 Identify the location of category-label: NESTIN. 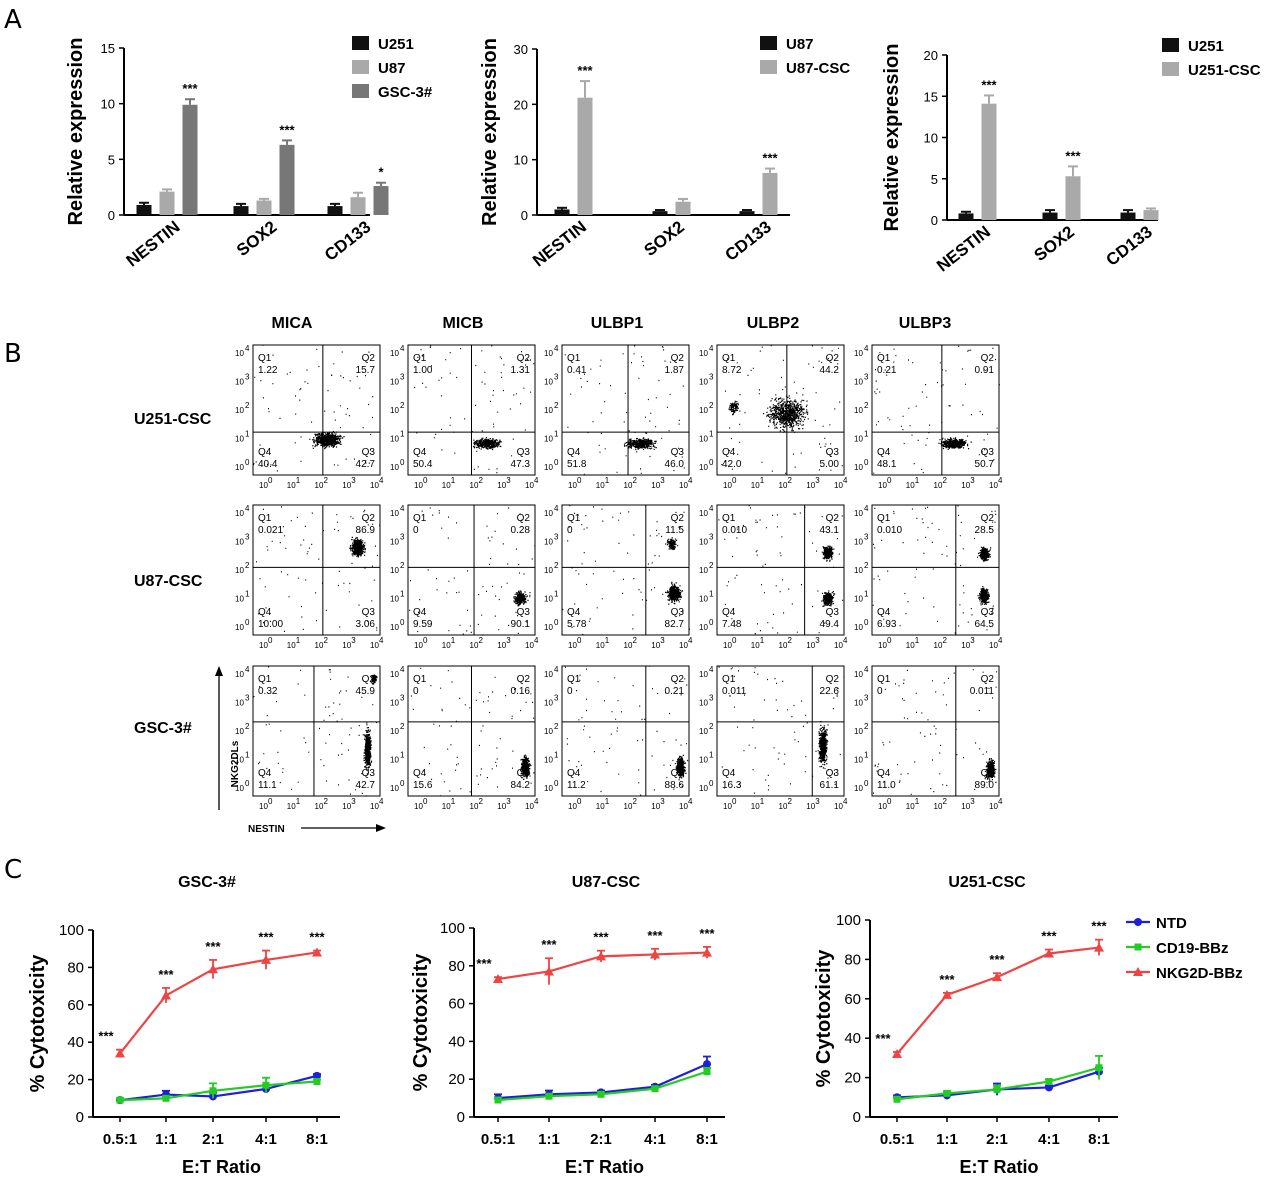
(153, 243).